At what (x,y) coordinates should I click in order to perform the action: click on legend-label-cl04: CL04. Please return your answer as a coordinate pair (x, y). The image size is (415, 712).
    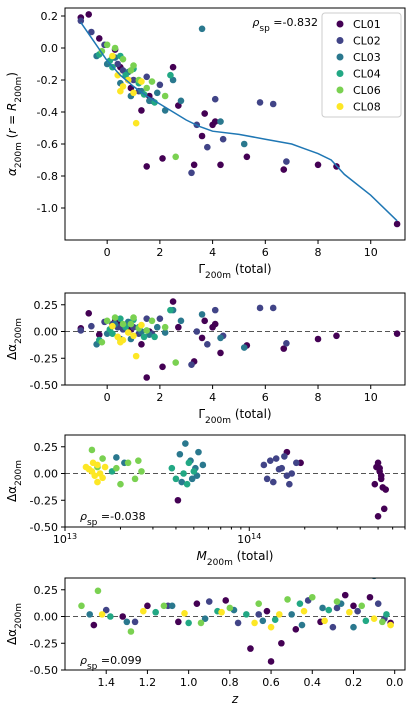
    Looking at the image, I should click on (367, 74).